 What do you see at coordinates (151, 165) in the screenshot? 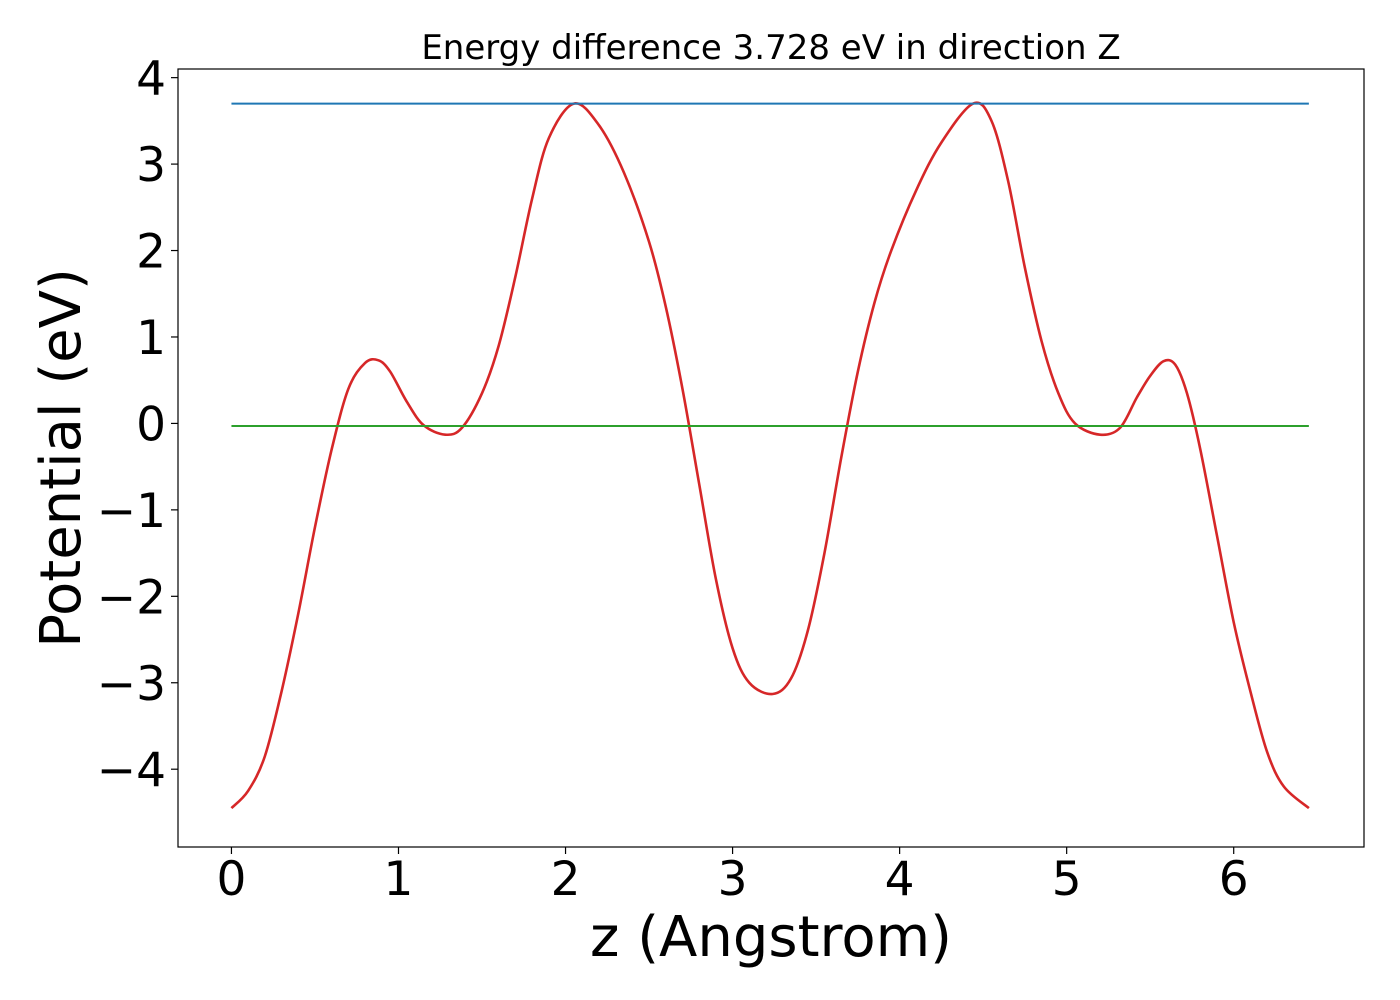
I see `y-tick-label: 3` at bounding box center [151, 165].